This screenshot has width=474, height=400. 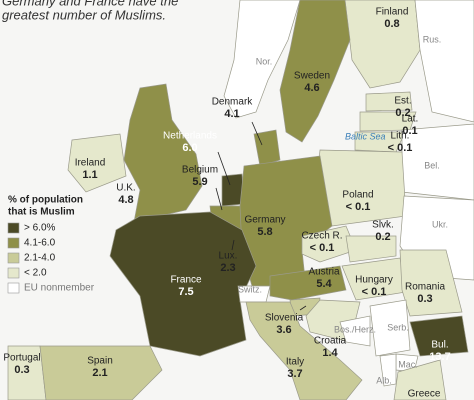 What do you see at coordinates (100, 361) in the screenshot?
I see `country-name: Spain` at bounding box center [100, 361].